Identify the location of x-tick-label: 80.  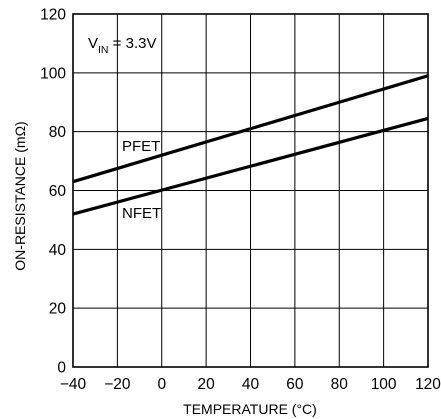
(340, 384).